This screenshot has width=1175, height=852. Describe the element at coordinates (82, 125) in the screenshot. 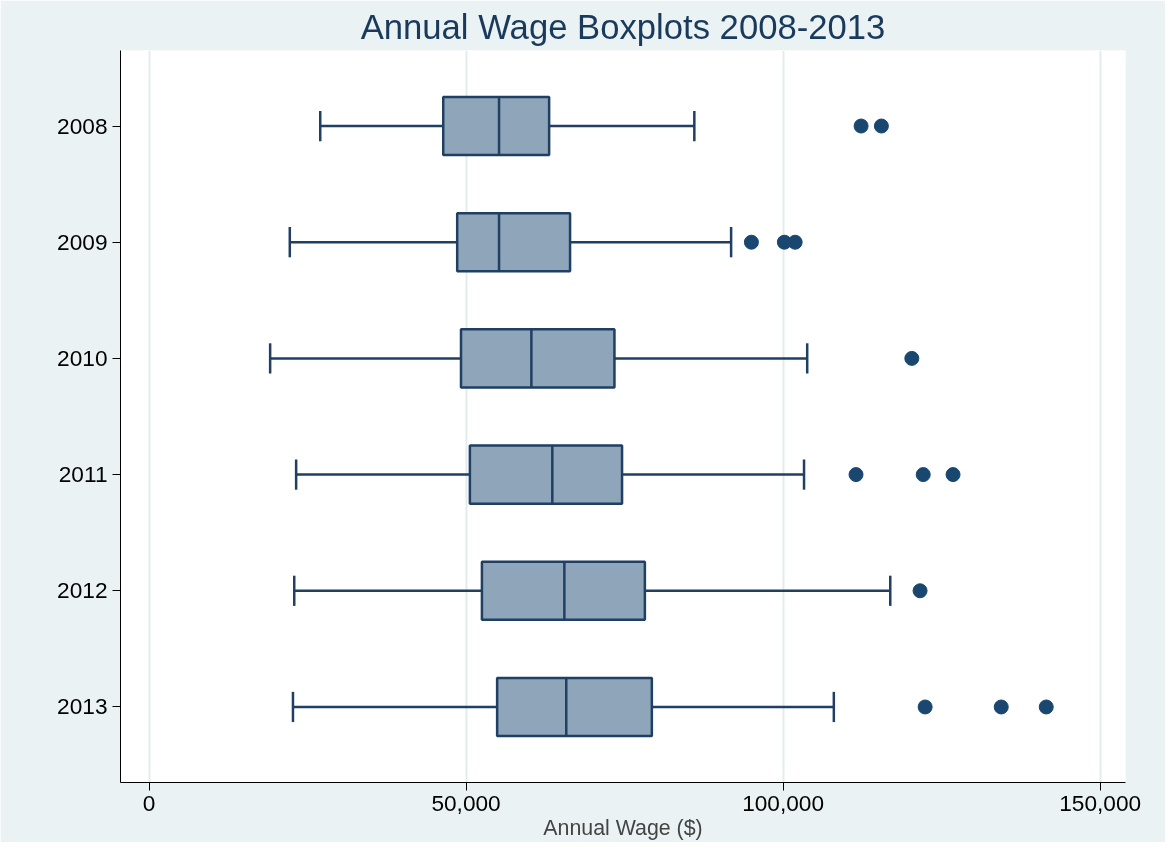

I see `y-tick-label: 2008` at that location.